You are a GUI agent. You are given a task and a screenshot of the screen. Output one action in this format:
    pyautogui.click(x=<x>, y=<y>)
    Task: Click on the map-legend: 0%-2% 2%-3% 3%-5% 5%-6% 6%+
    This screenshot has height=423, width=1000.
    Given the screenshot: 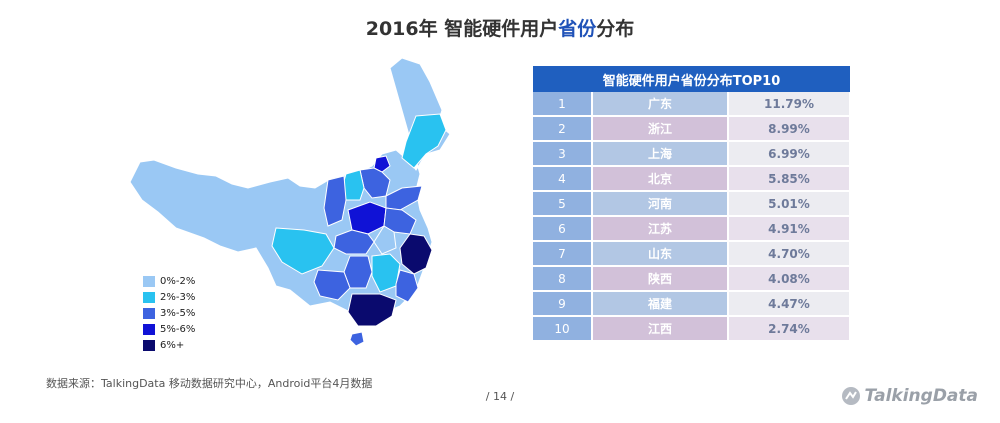 What is the action you would take?
    pyautogui.click(x=169, y=314)
    